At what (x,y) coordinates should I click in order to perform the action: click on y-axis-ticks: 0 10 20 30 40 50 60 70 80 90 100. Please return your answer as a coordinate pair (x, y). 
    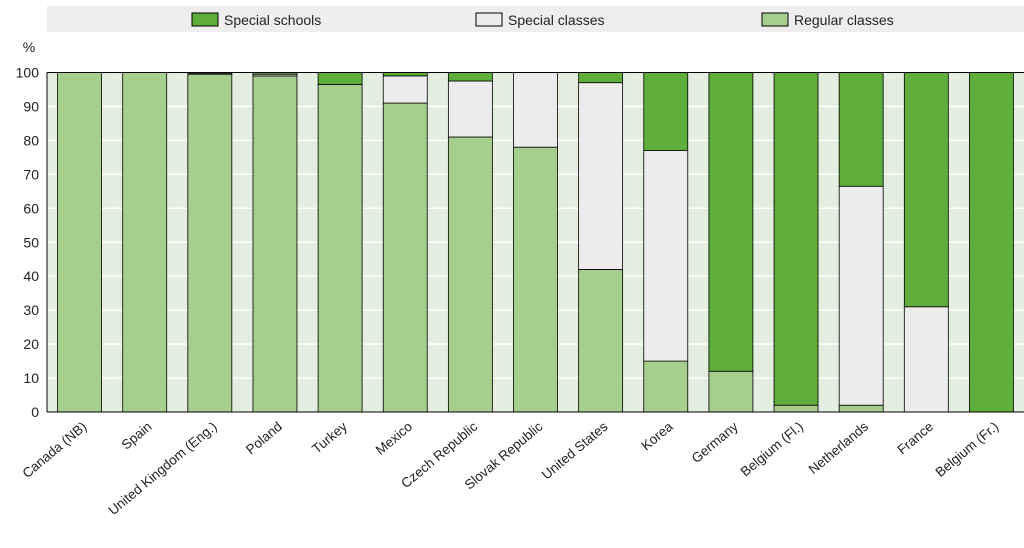
    Looking at the image, I should click on (28, 243).